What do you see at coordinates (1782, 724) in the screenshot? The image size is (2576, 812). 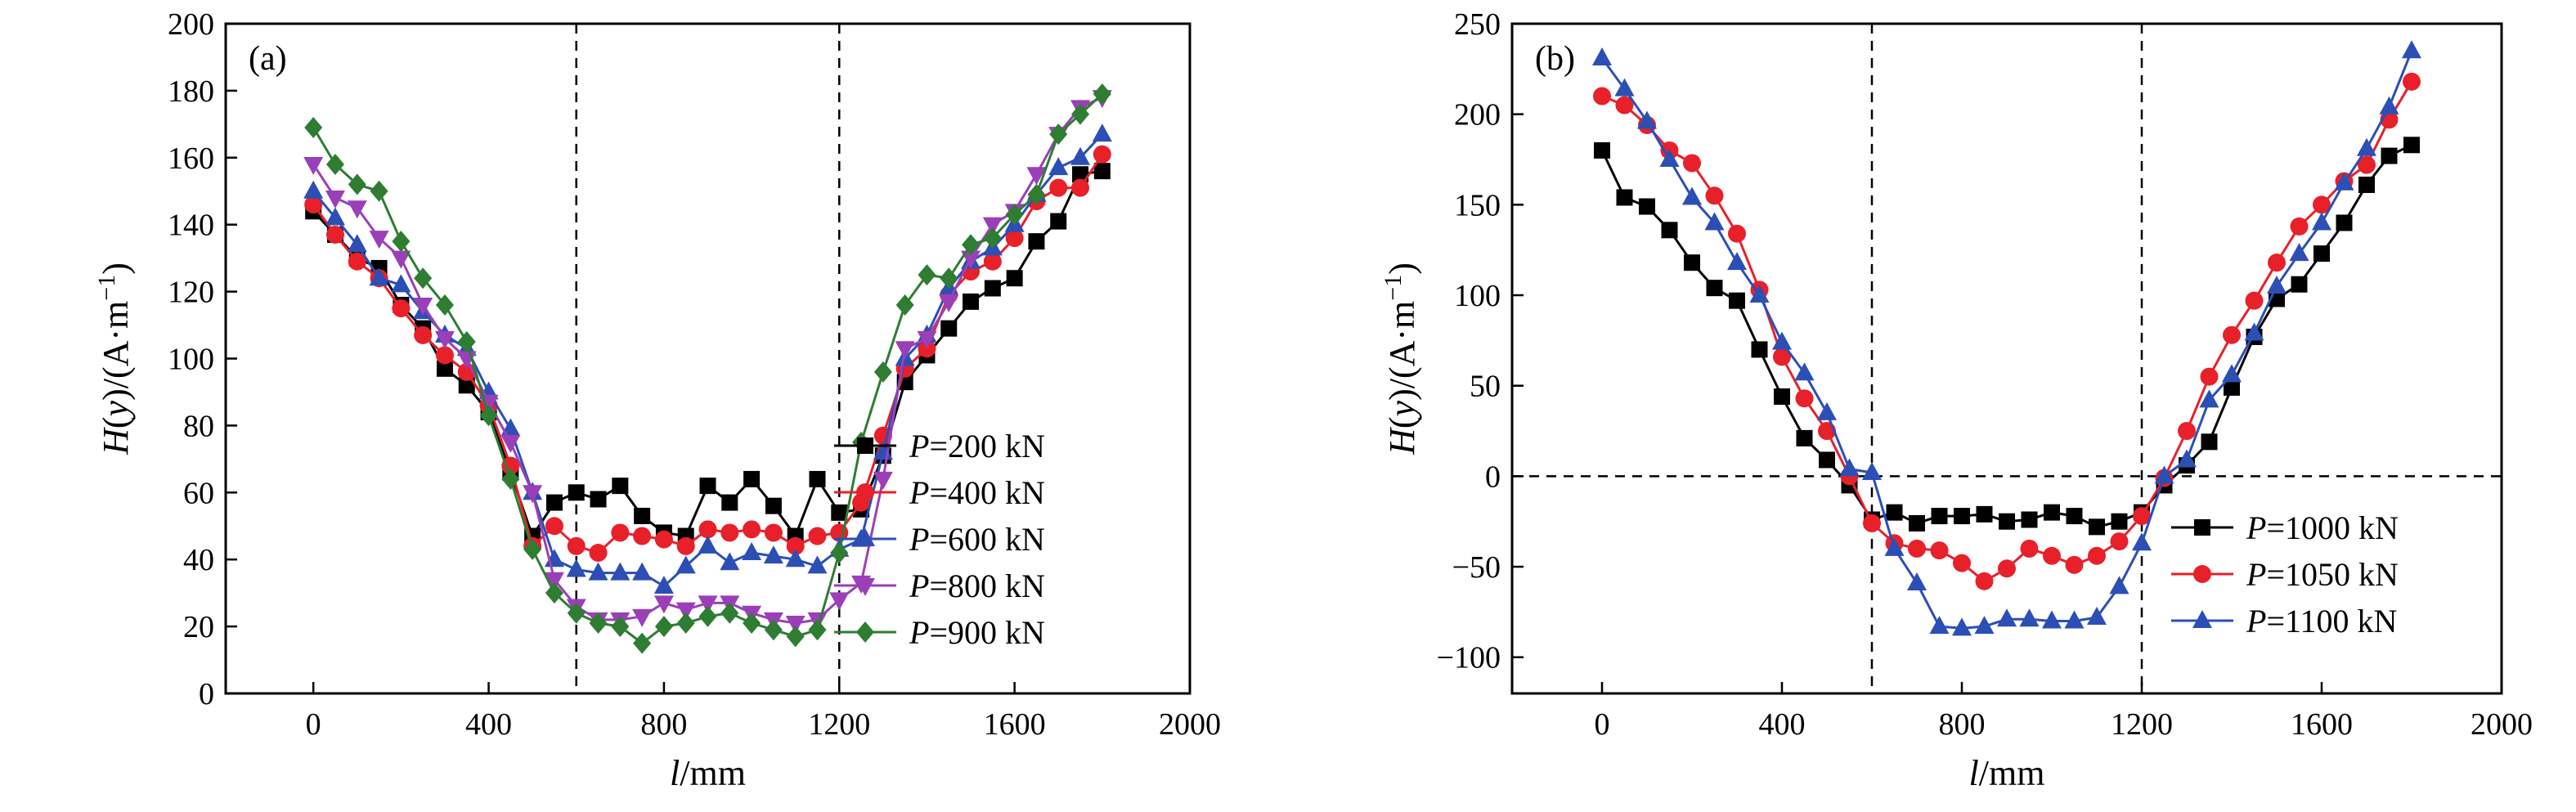 I see `x-tick-label: 400` at bounding box center [1782, 724].